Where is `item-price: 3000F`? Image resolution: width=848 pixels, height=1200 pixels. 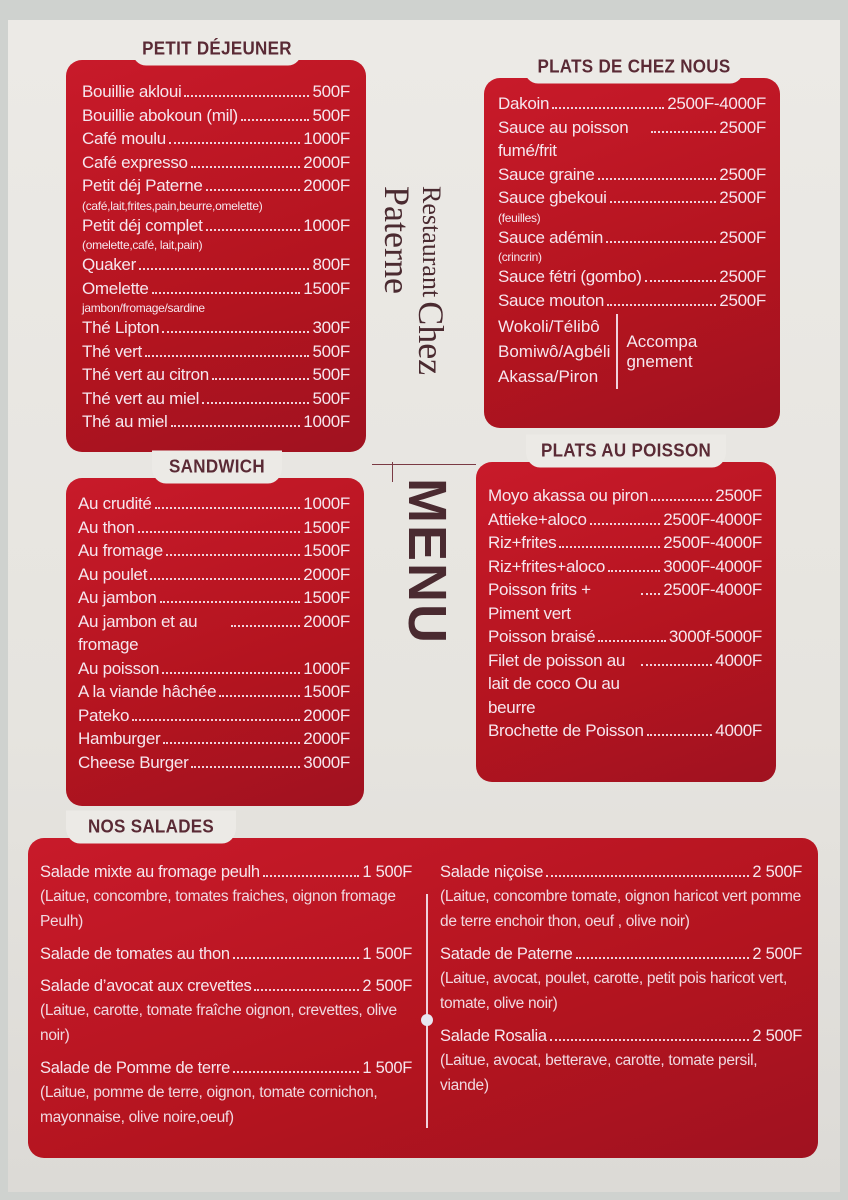
item-price: 3000F is located at coordinates (326, 762).